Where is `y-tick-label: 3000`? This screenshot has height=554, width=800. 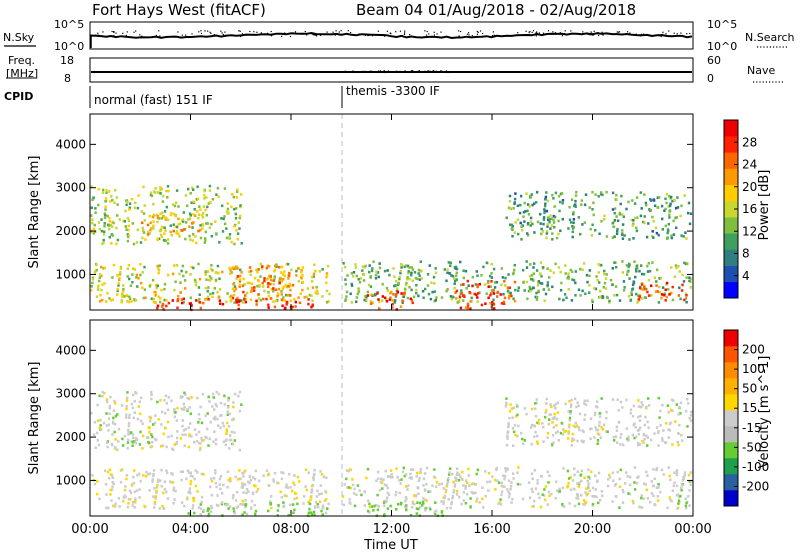 y-tick-label: 3000 is located at coordinates (70, 394).